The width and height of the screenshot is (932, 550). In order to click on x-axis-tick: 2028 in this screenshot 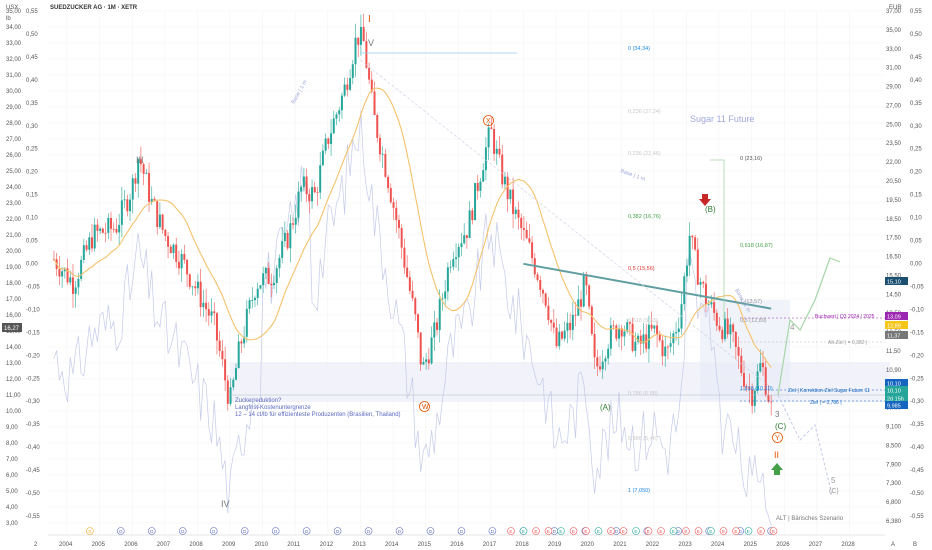, I will do `click(848, 545)`.